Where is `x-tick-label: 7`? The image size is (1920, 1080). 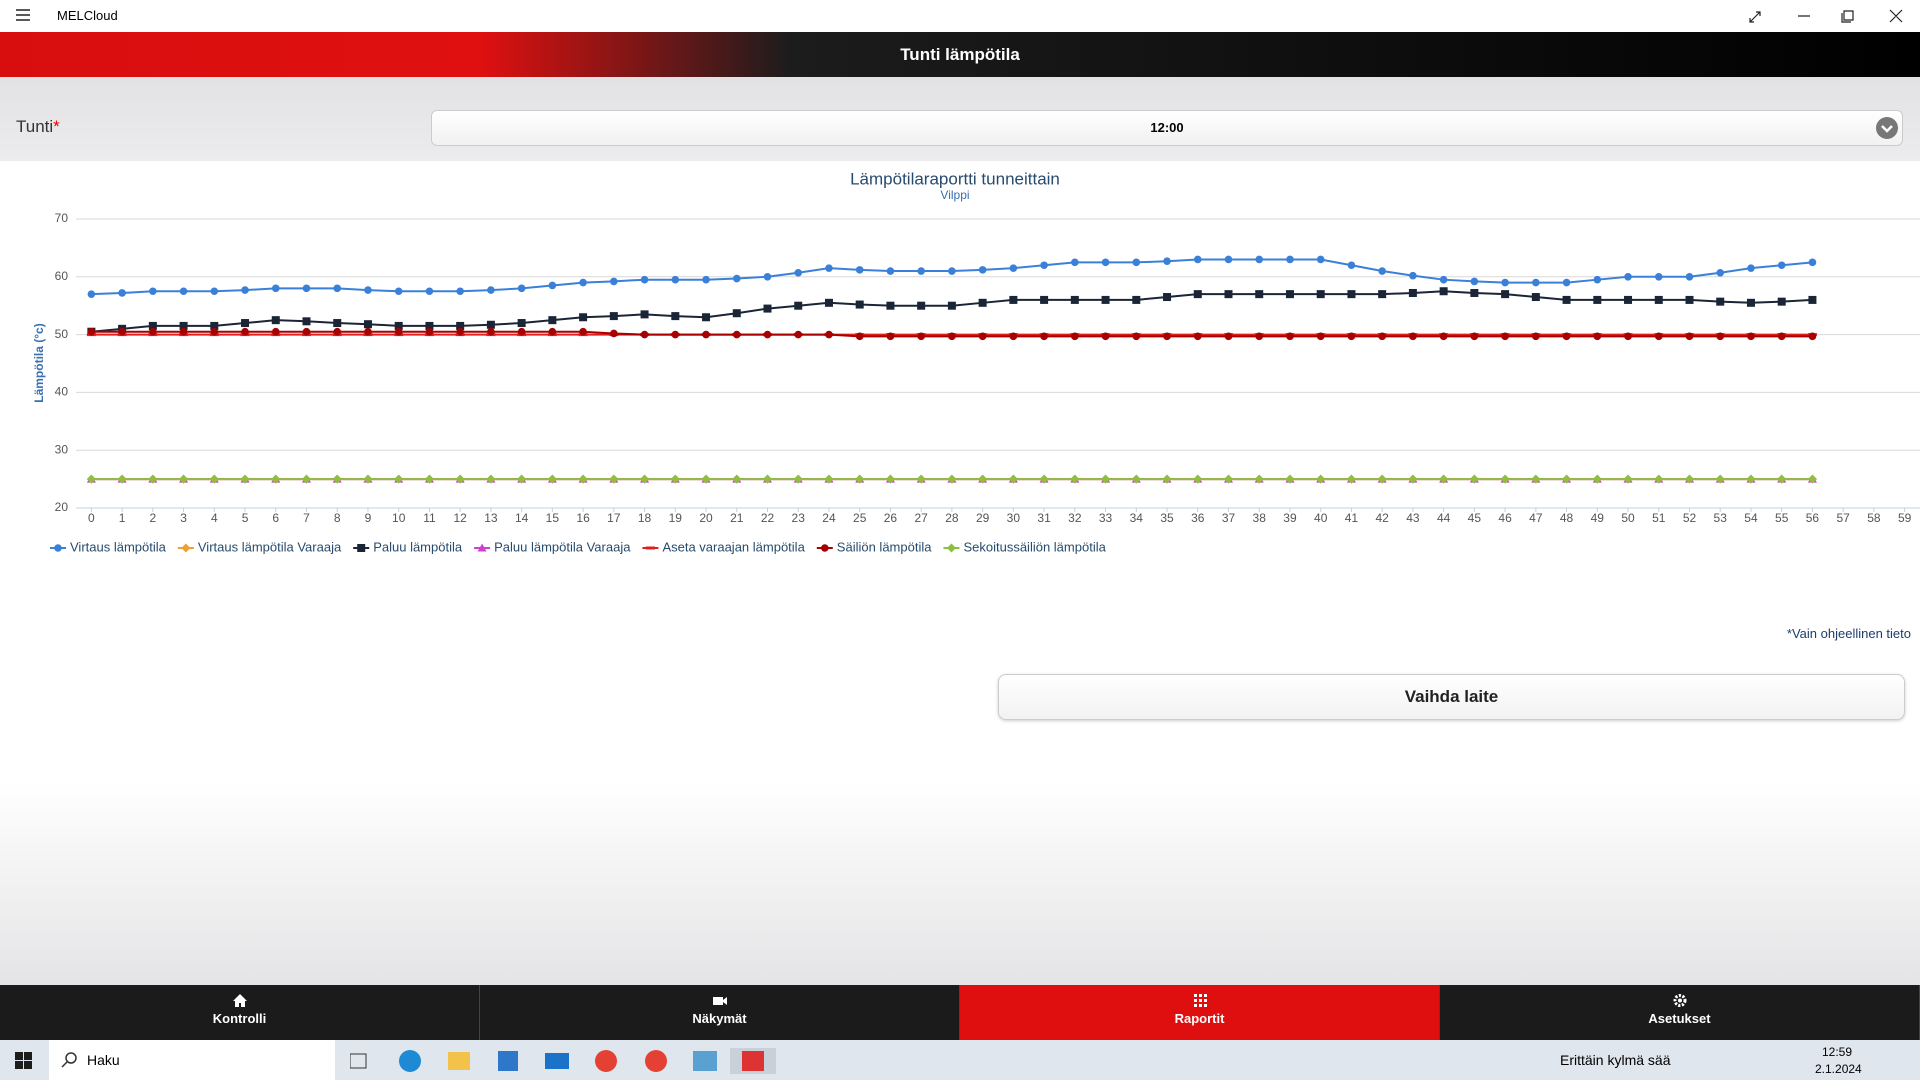
x-tick-label: 7 is located at coordinates (306, 518).